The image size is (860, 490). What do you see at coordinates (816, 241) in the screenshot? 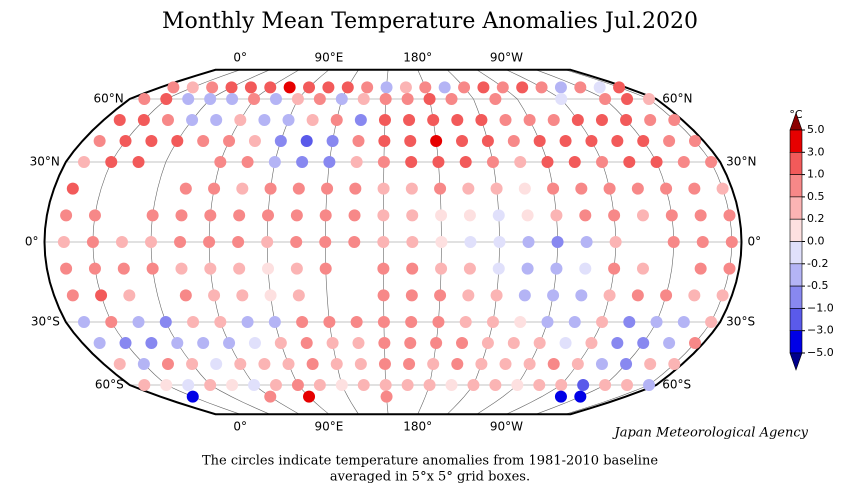
I see `legend-label: 0.0` at bounding box center [816, 241].